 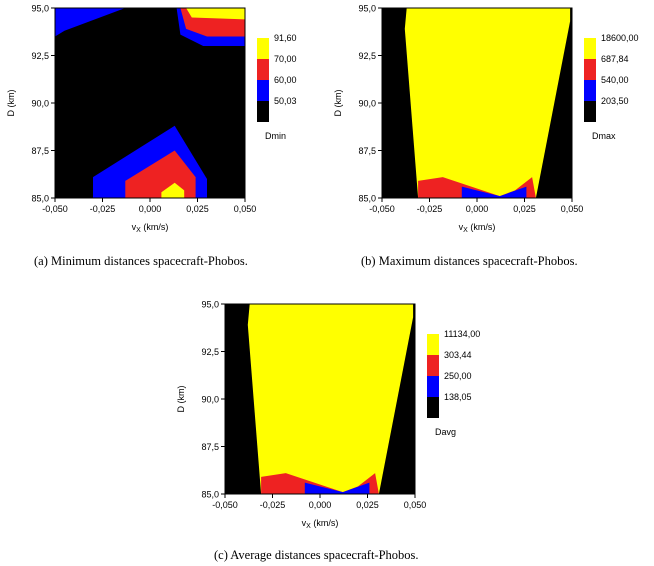 I want to click on legend-level-label: 203,50, so click(x=615, y=101).